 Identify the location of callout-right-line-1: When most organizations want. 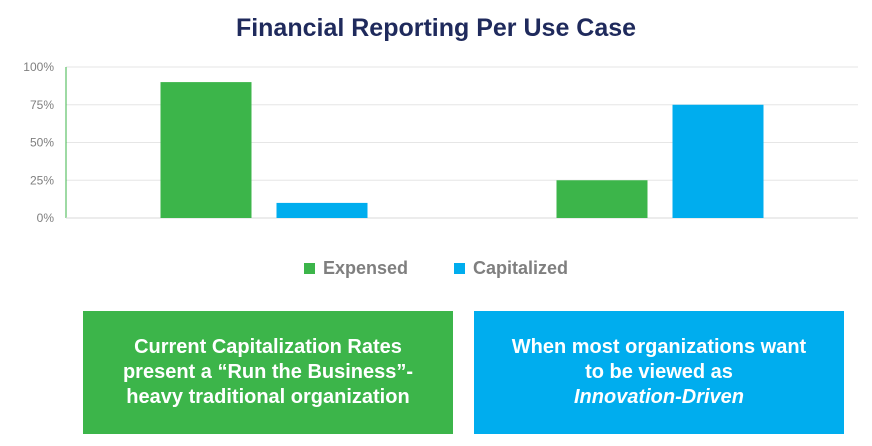
(659, 347).